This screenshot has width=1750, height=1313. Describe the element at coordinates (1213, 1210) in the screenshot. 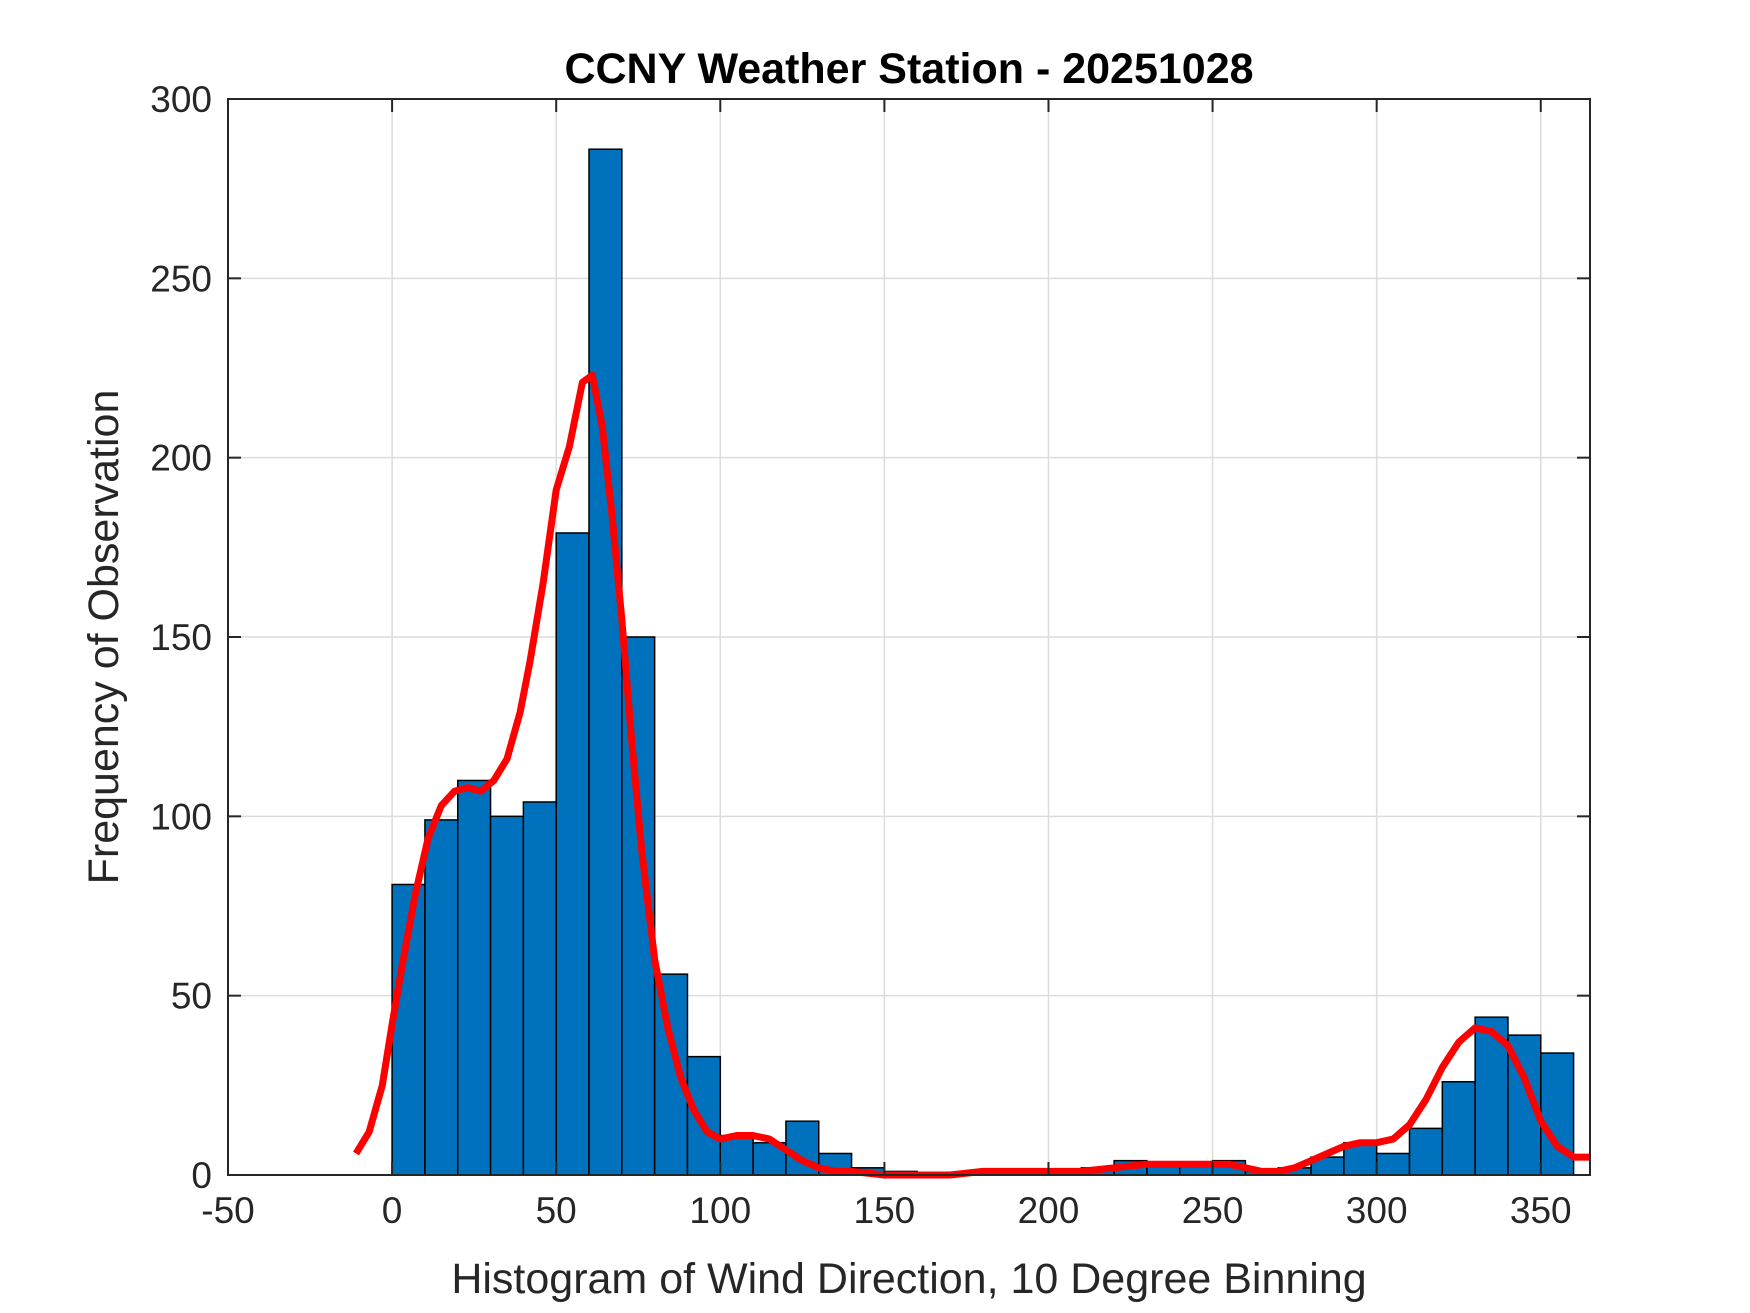

I see `x-tick-label: 250` at that location.